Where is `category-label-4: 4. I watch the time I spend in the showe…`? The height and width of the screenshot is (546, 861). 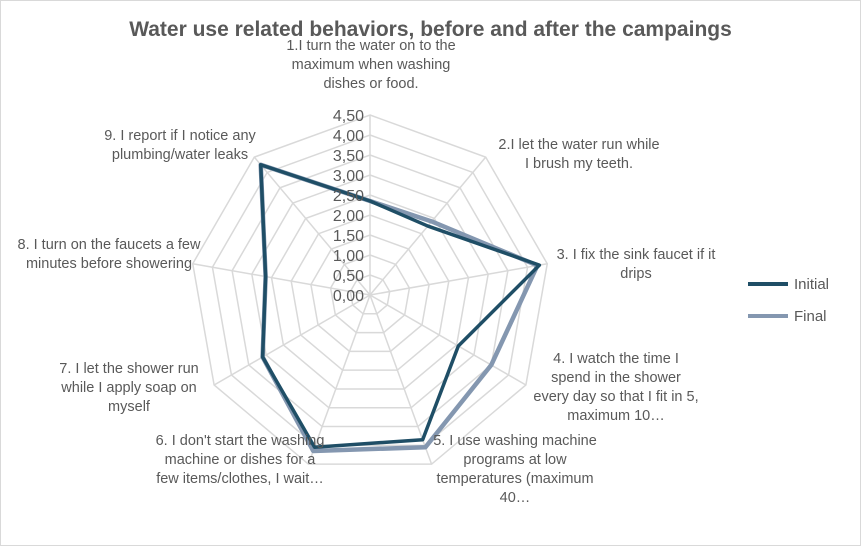 category-label-4: 4. I watch the time I spend in the showe… is located at coordinates (616, 387).